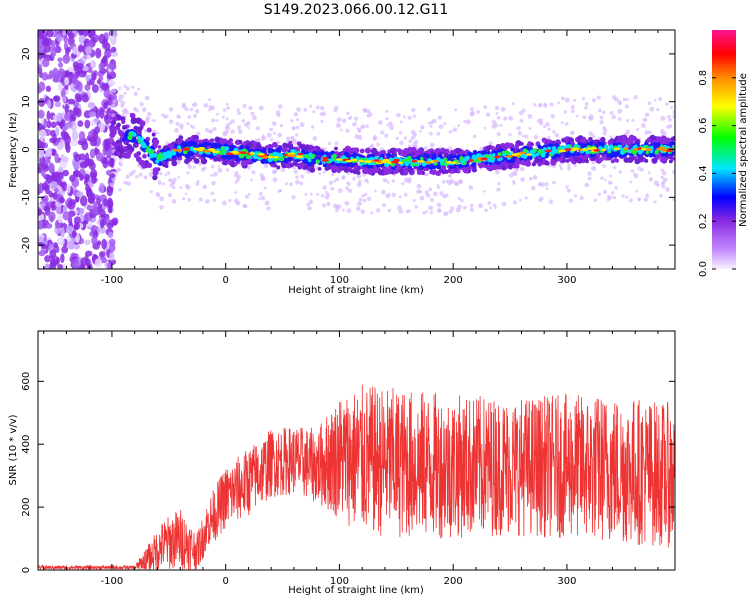 The height and width of the screenshot is (600, 750). I want to click on colorbar-tick-label: 0.6, so click(703, 126).